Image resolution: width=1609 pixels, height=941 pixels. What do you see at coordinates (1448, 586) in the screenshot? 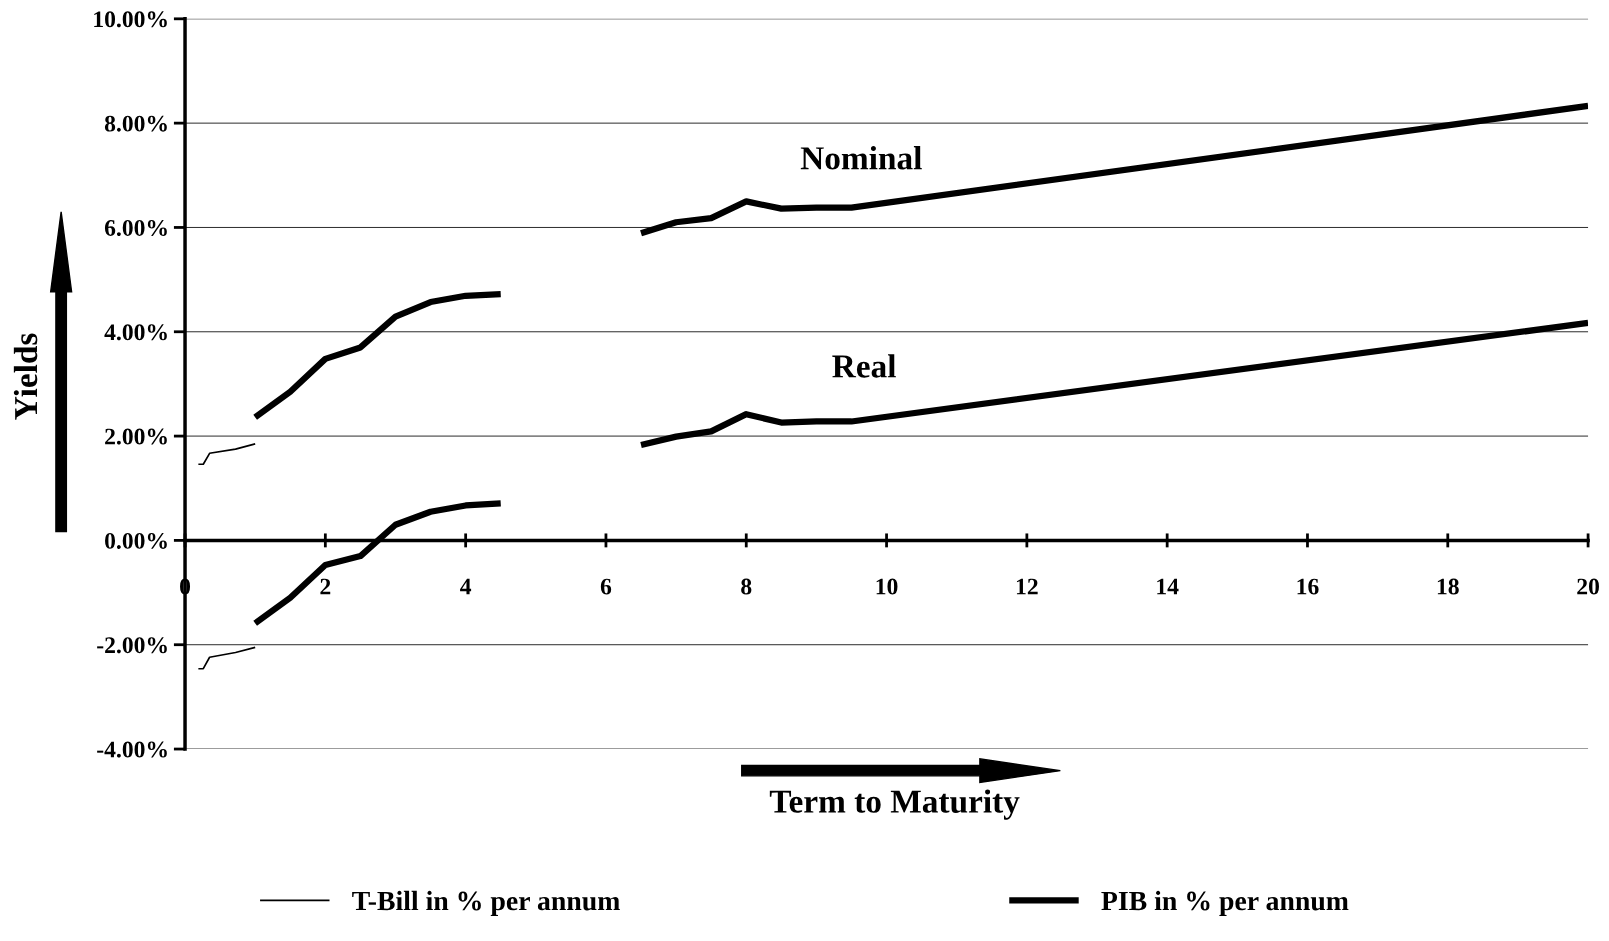
I see `x-tick-label: 18` at bounding box center [1448, 586].